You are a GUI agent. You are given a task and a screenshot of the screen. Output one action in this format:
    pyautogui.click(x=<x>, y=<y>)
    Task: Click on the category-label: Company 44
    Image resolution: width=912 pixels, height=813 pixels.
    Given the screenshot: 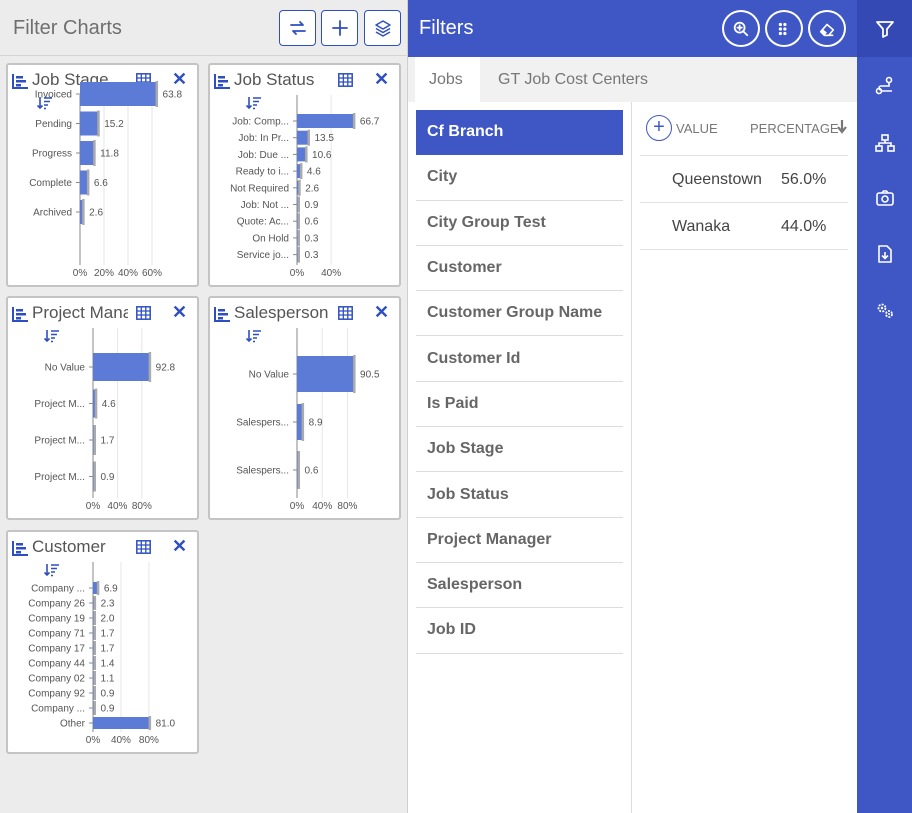 What is the action you would take?
    pyautogui.click(x=56, y=664)
    